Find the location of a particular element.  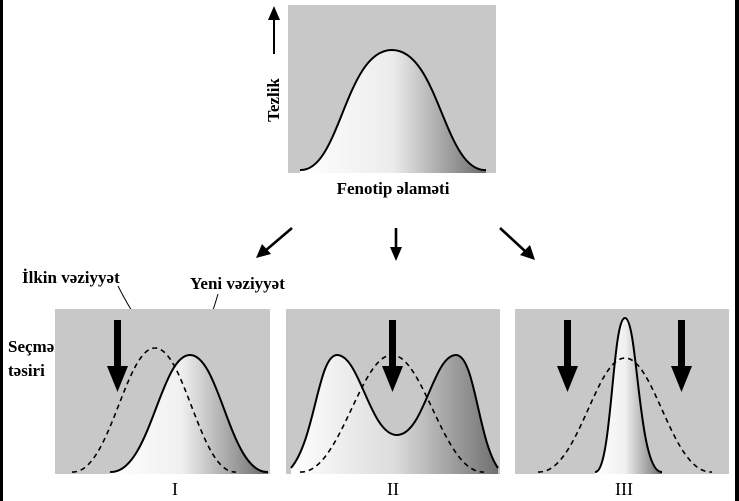

panel-1-initial-curve is located at coordinates (154, 410).